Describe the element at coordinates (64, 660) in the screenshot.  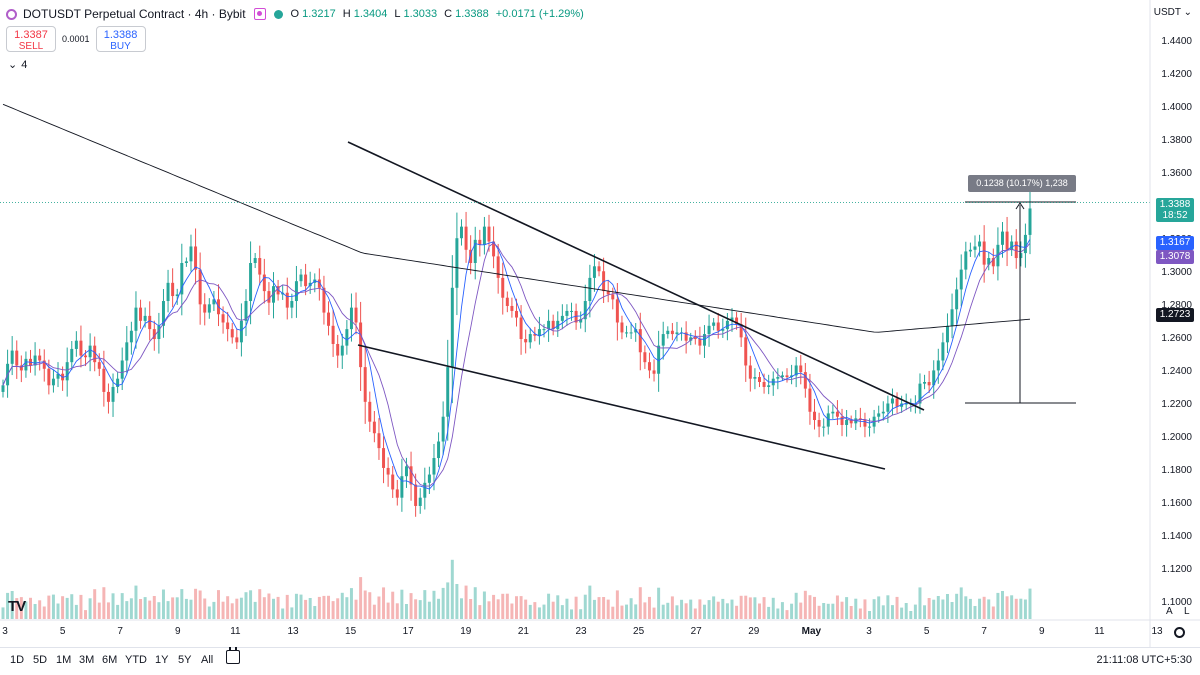
I see `range-button-1m: 1M` at that location.